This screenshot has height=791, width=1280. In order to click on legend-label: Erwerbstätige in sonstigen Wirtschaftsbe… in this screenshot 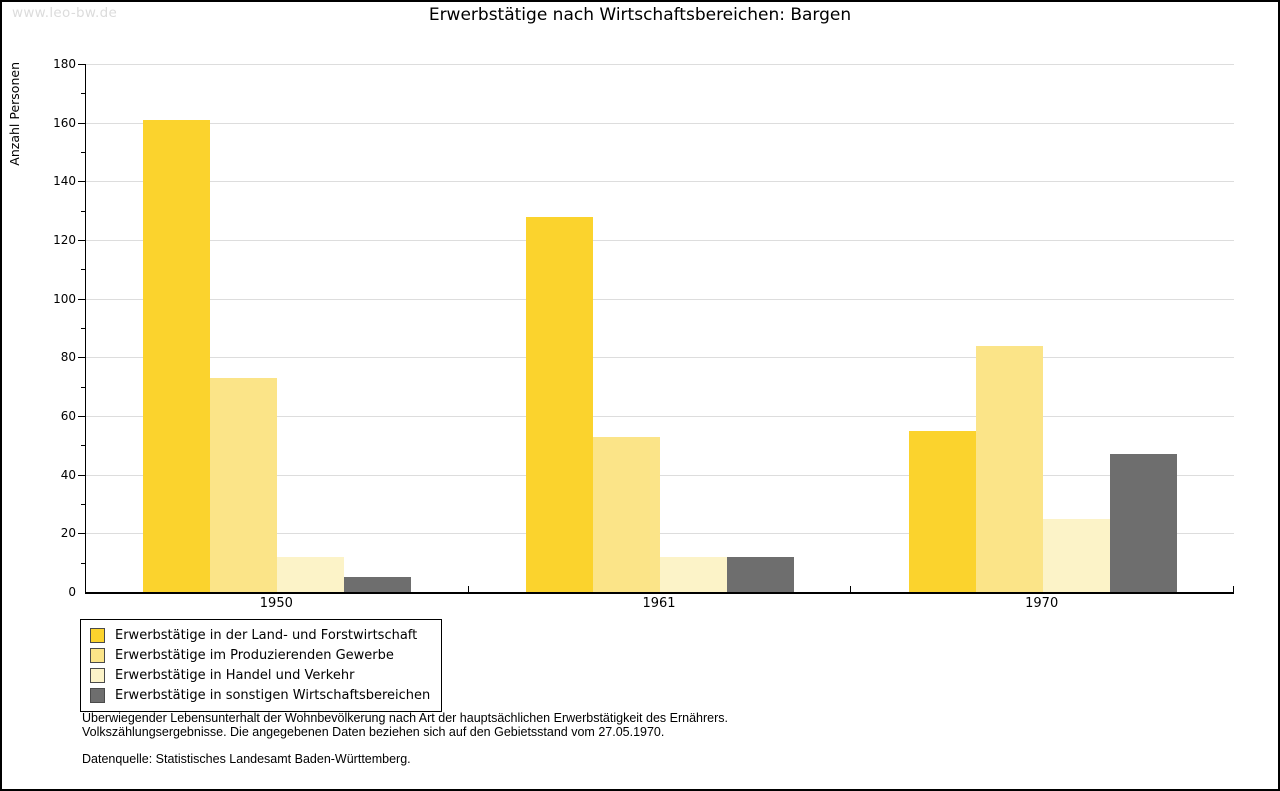, I will do `click(273, 695)`.